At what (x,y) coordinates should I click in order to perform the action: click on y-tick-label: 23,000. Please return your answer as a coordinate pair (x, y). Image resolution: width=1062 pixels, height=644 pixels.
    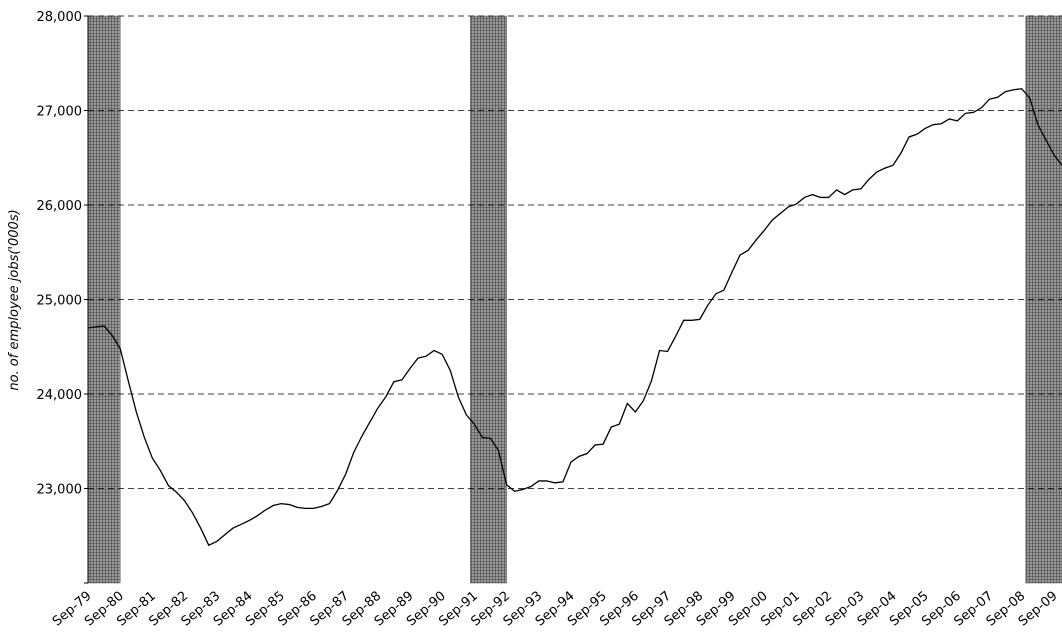
    Looking at the image, I should click on (60, 490).